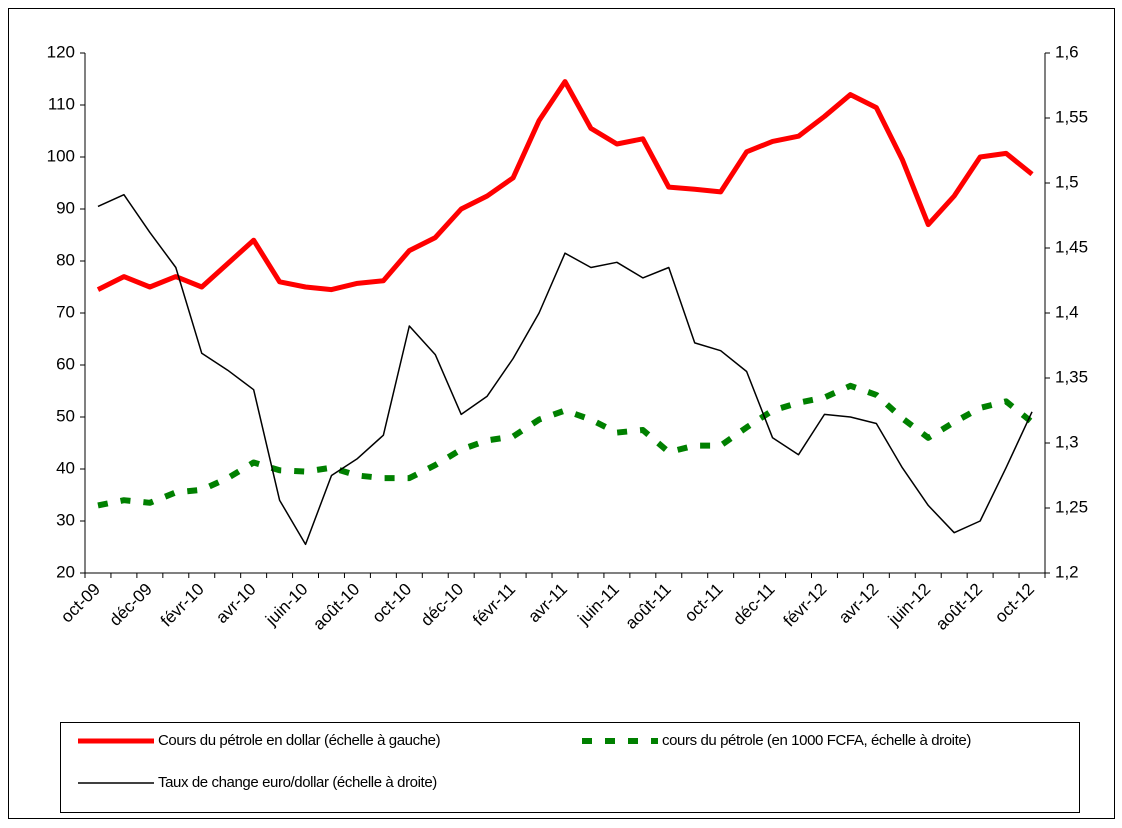  I want to click on y-tick-label: 90, so click(65, 207).